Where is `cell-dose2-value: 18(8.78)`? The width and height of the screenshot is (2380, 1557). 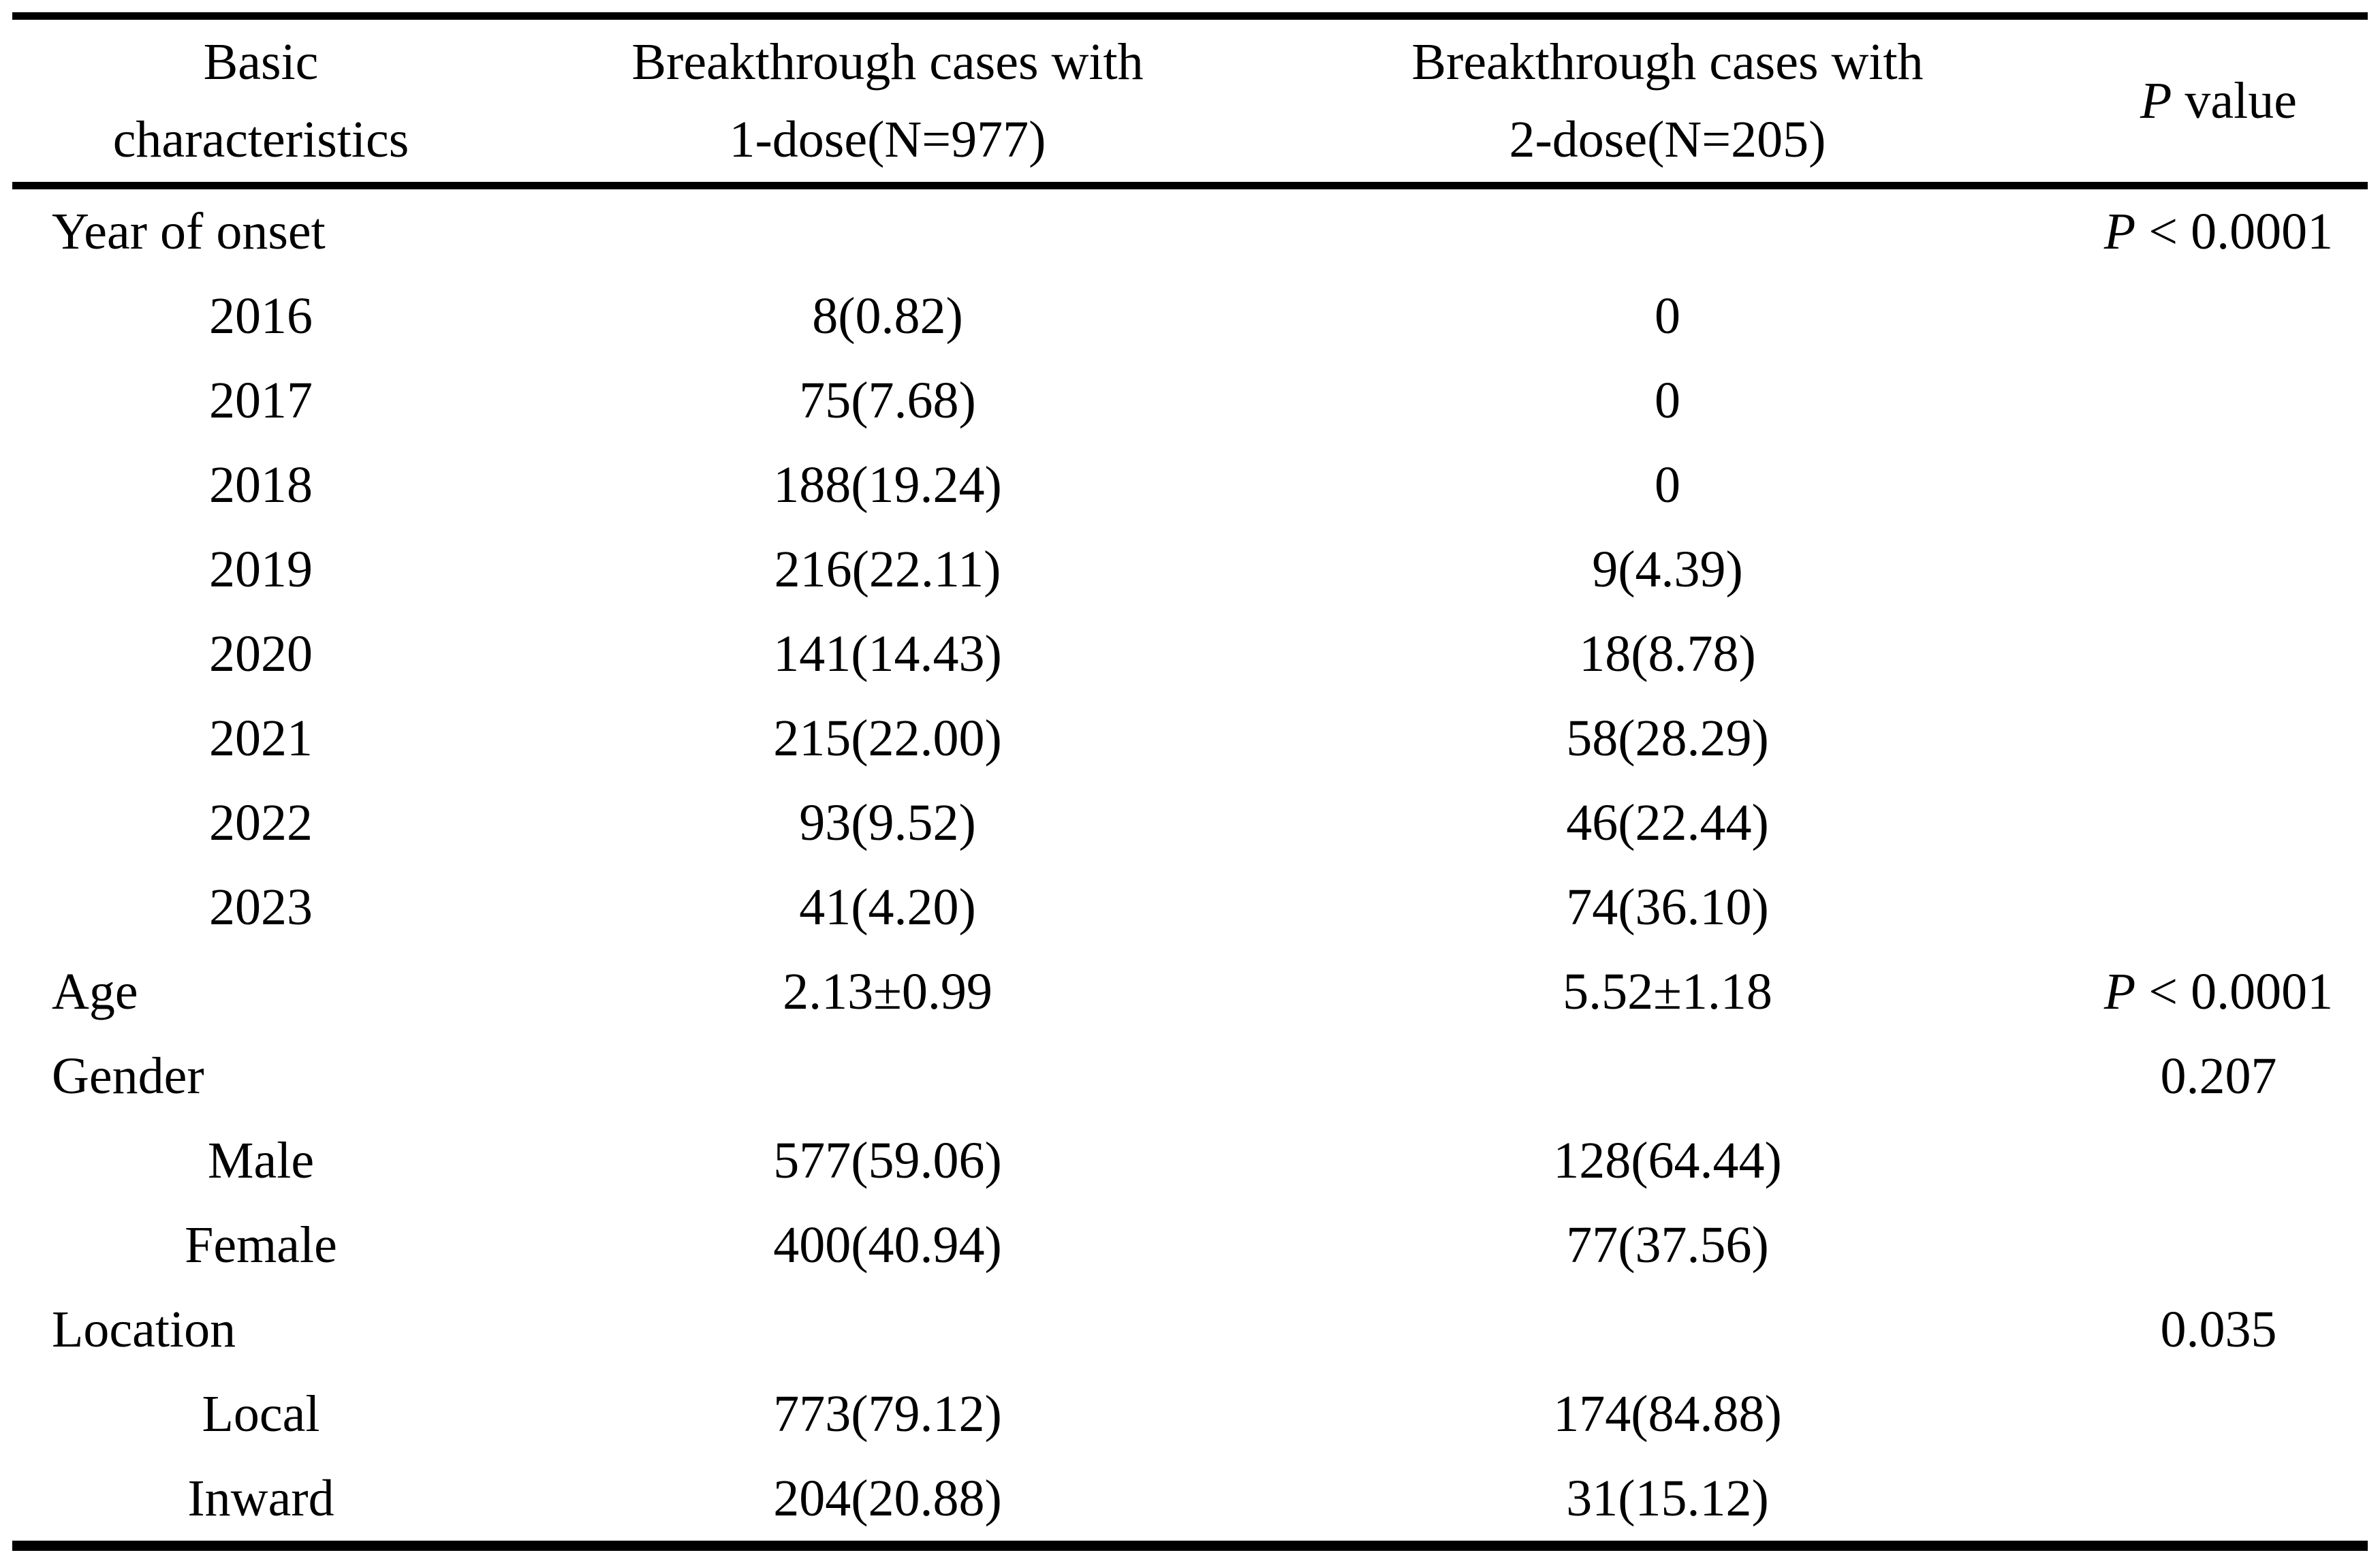
cell-dose2-value: 18(8.78) is located at coordinates (1667, 653).